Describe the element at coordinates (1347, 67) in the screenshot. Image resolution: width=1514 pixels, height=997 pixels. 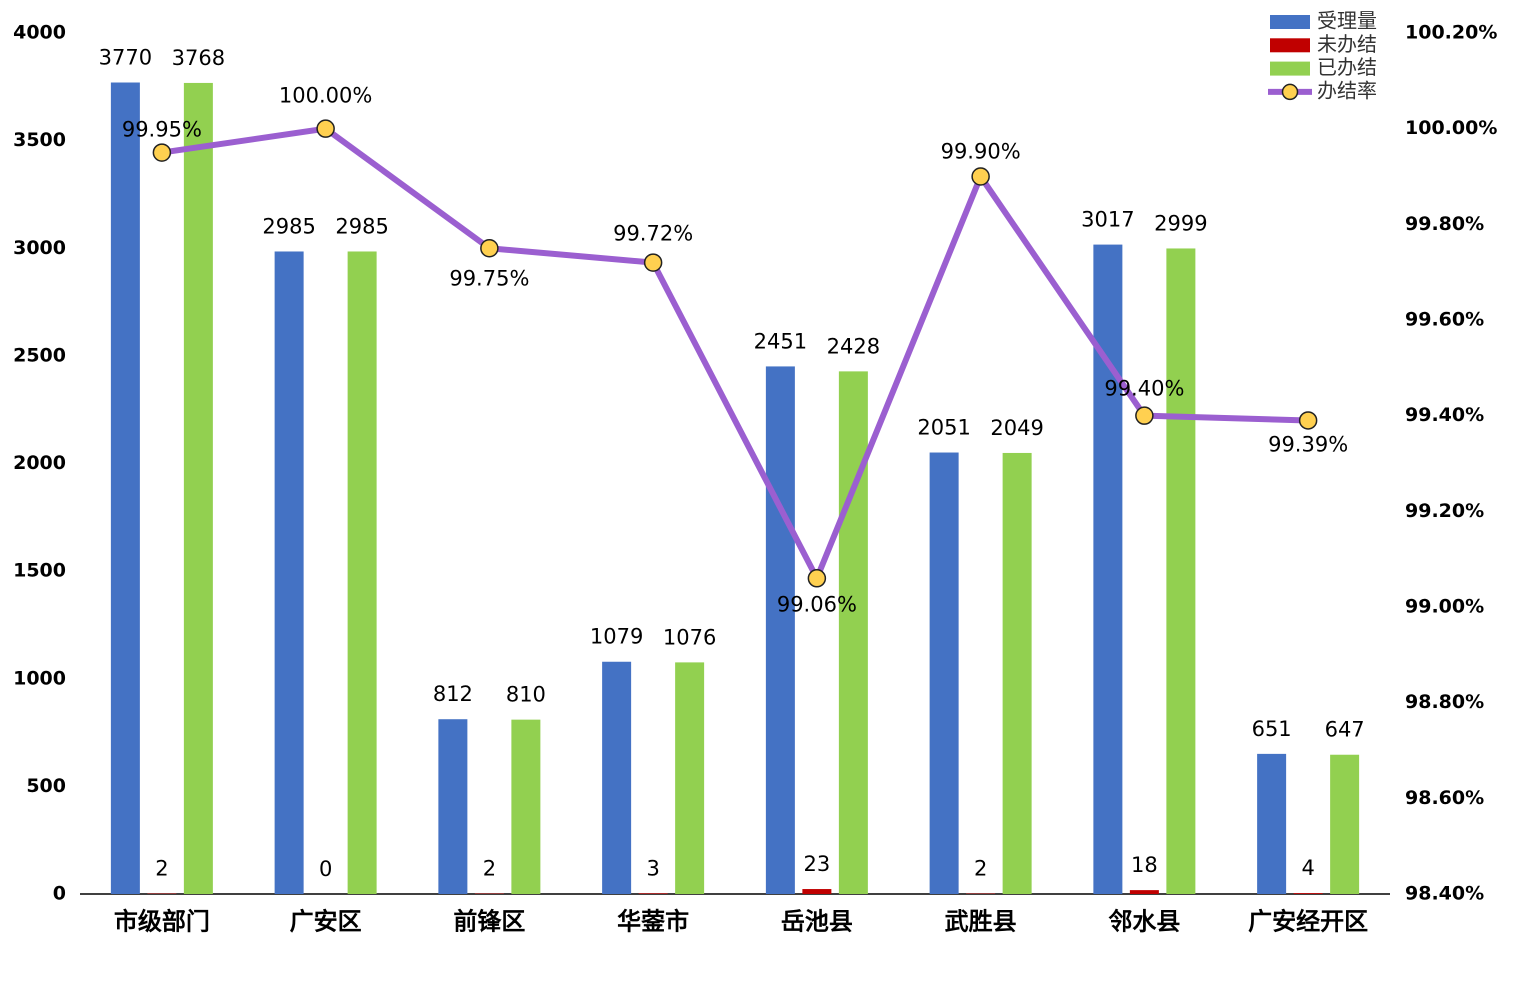
I see `legend-label: 已办结` at that location.